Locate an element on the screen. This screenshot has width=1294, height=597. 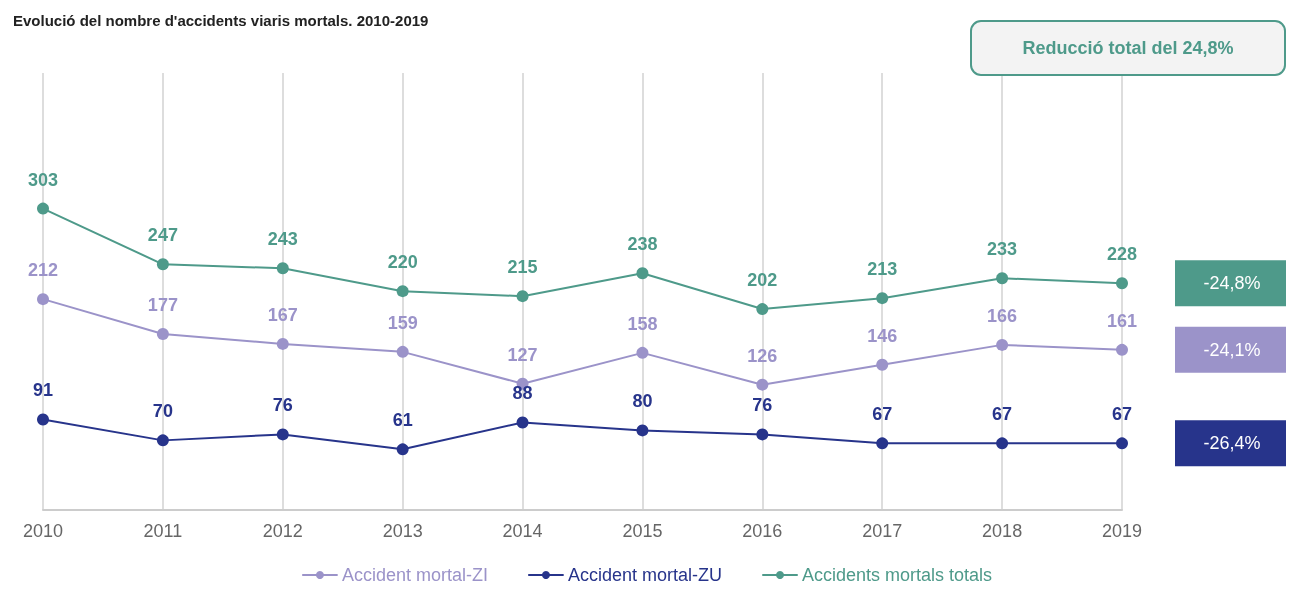
data-label: 177 is located at coordinates (162, 304).